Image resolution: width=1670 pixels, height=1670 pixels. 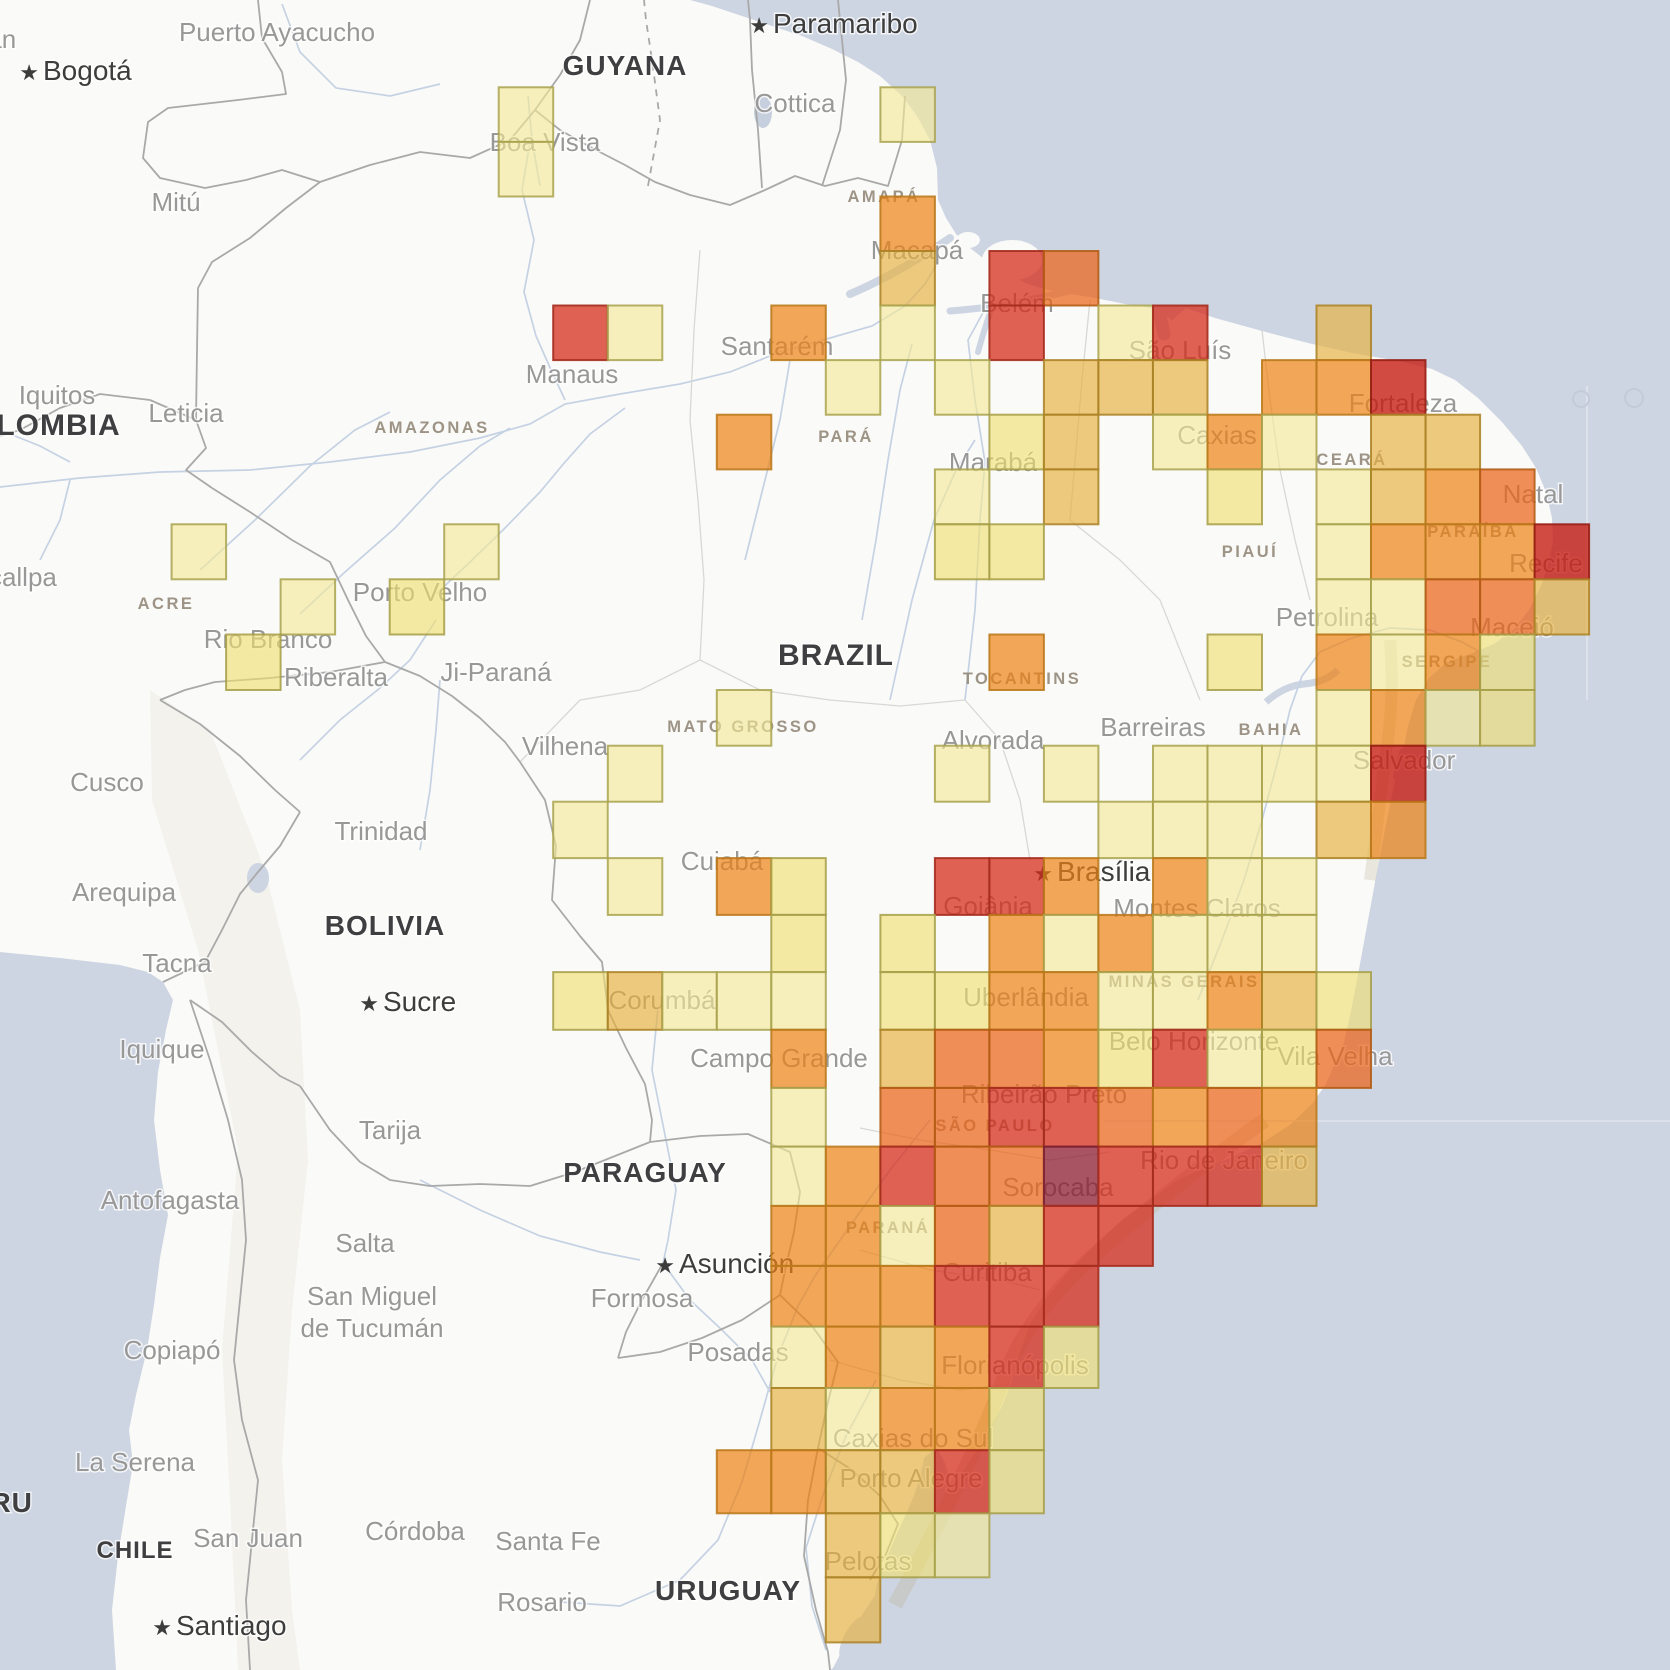 I want to click on svg-text: Sucre, so click(x=419, y=1001).